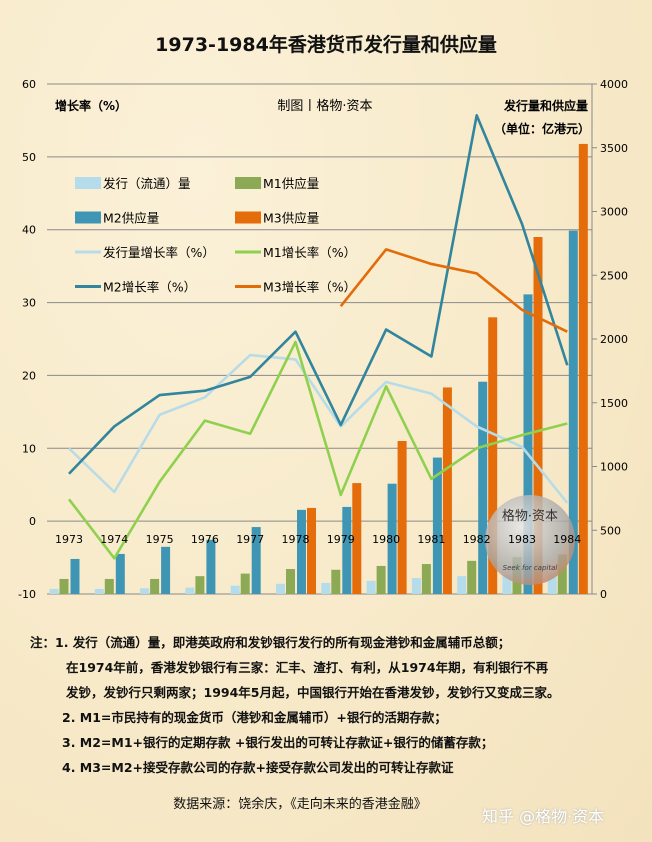  What do you see at coordinates (29, 230) in the screenshot?
I see `left-tick-label: 40` at bounding box center [29, 230].